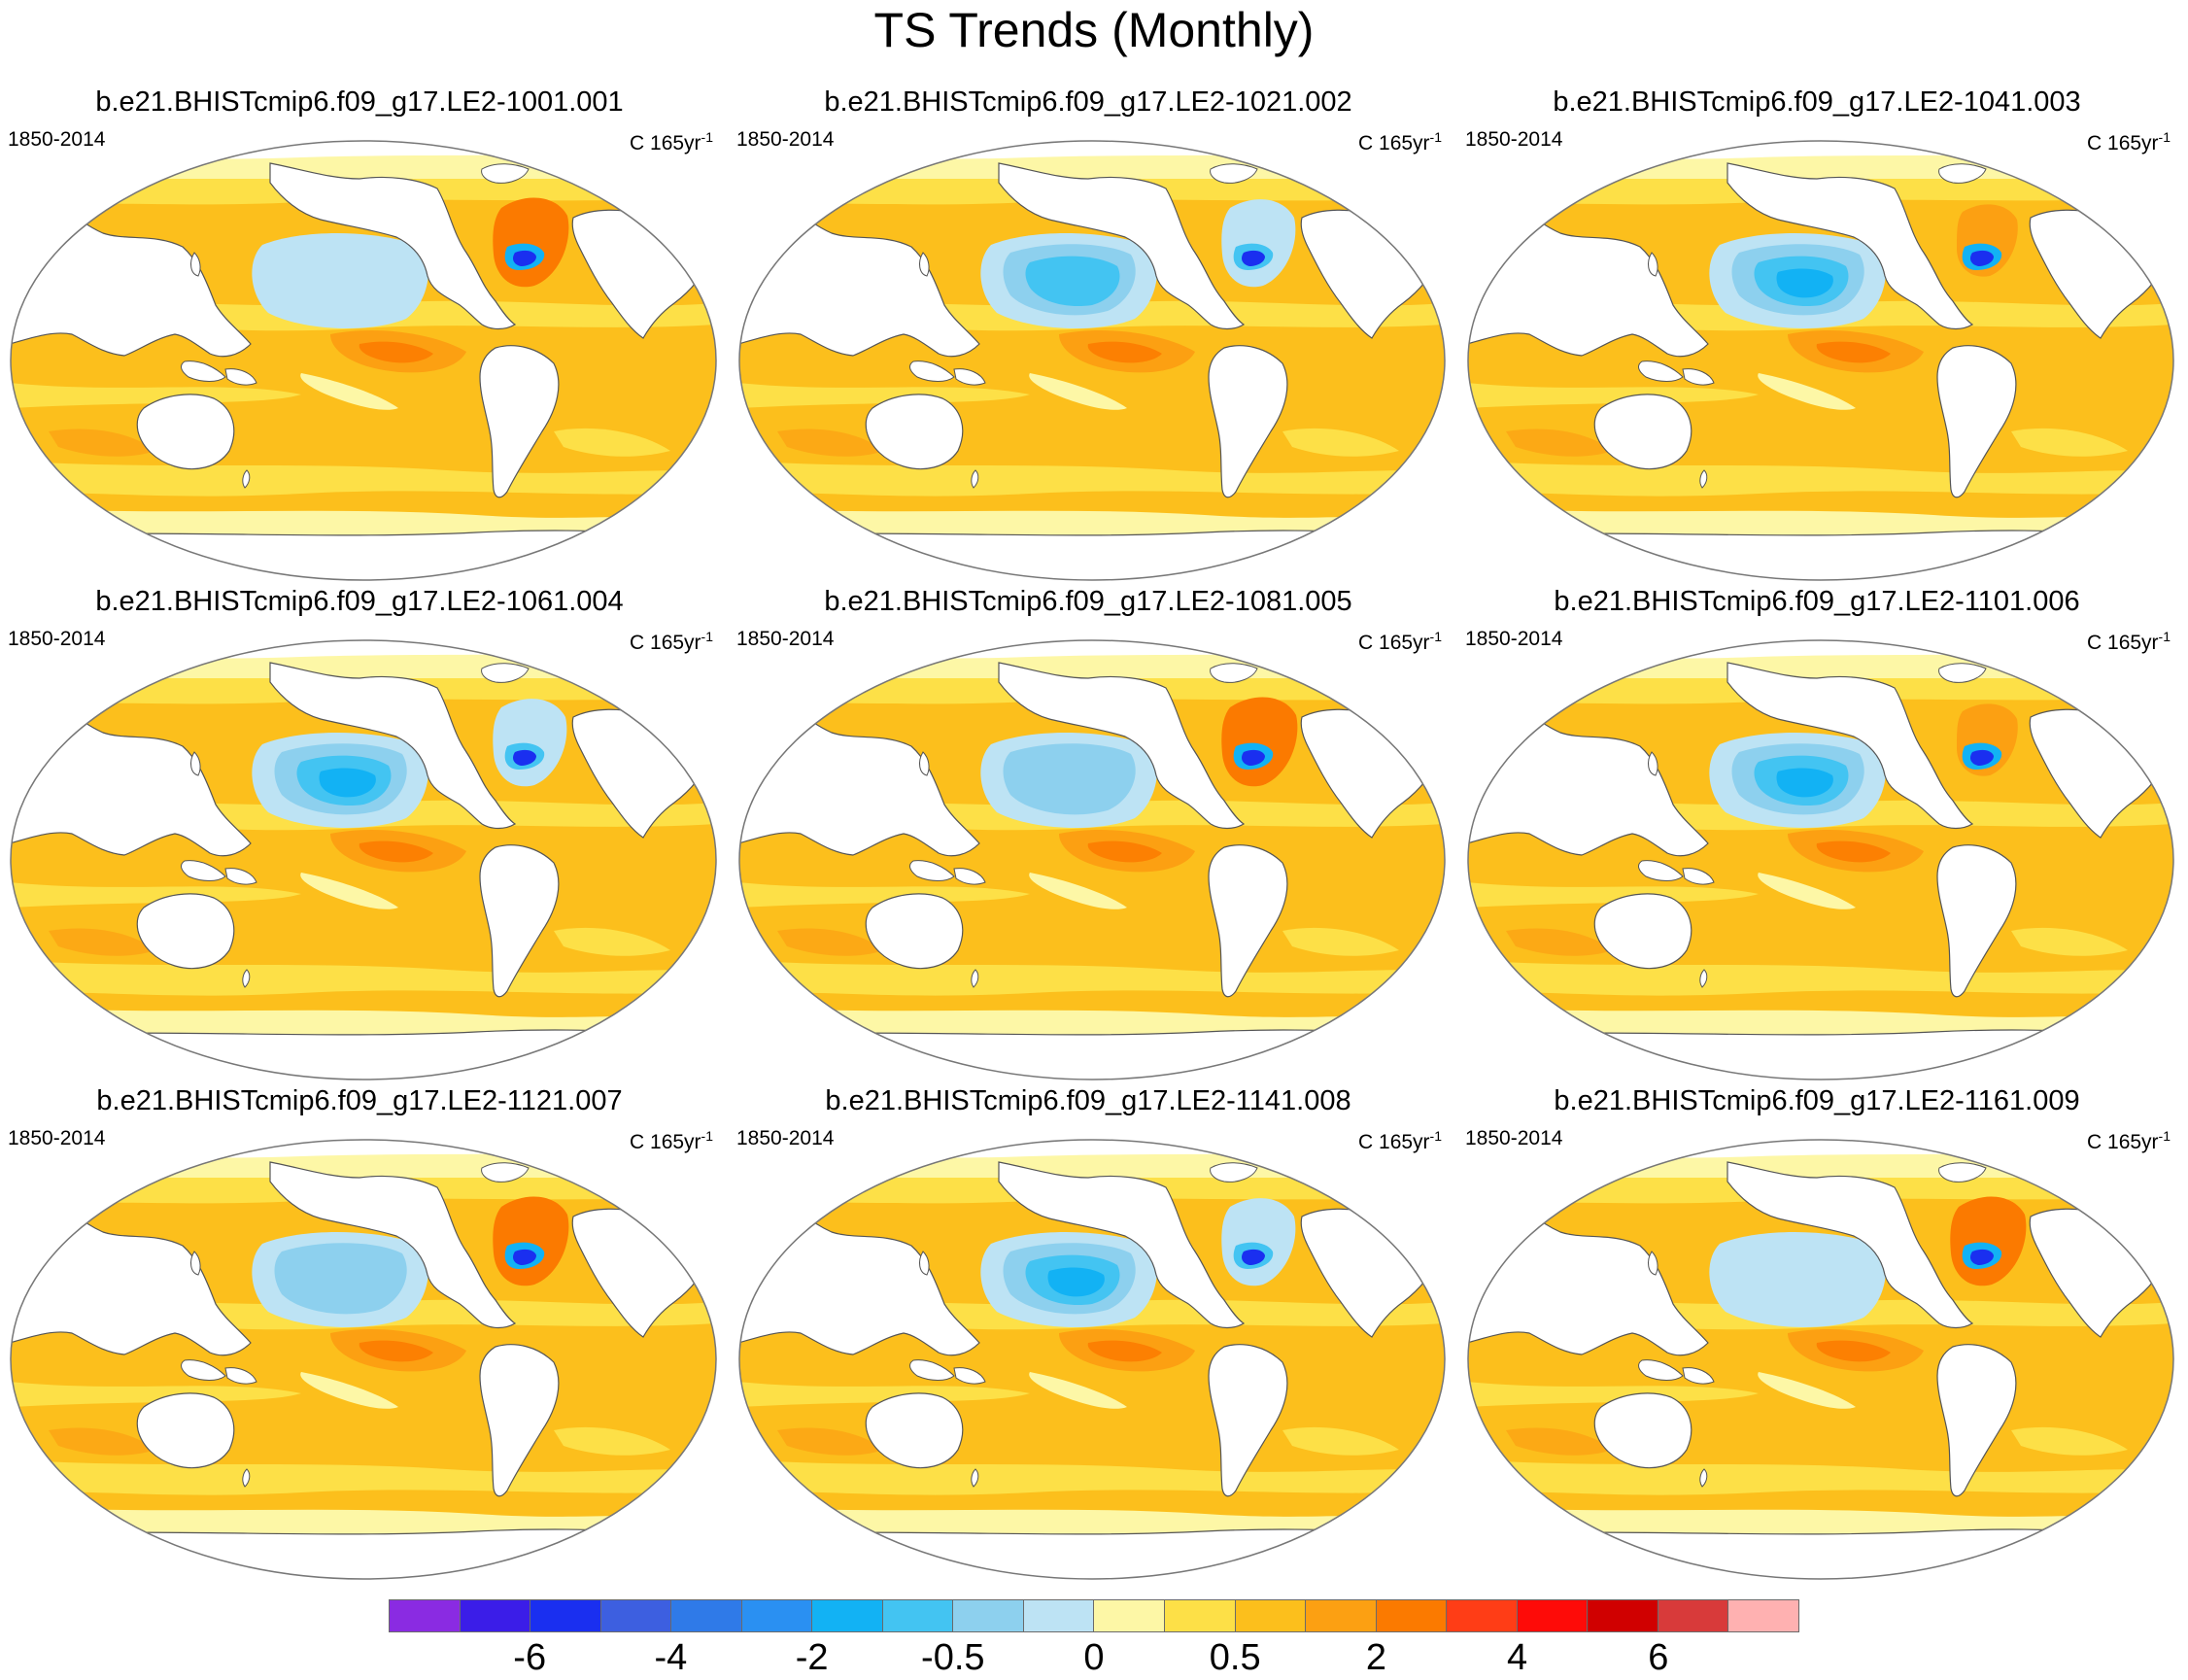 This screenshot has height=1680, width=2188. What do you see at coordinates (359, 1100) in the screenshot?
I see `panel-title: b.e21.BHISTcmip6.f09_g17.LE2-1121.007` at bounding box center [359, 1100].